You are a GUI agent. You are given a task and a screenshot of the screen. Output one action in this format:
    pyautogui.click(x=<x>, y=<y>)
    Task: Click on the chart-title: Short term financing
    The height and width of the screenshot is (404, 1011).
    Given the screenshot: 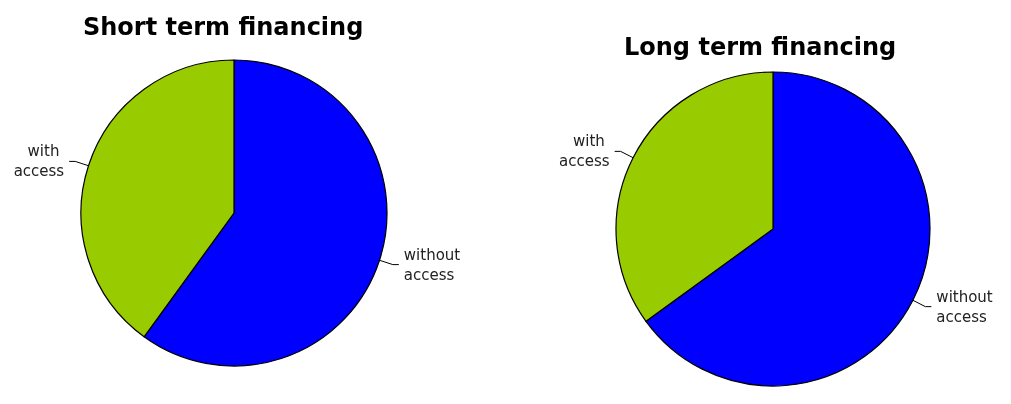 What is the action you would take?
    pyautogui.click(x=223, y=27)
    